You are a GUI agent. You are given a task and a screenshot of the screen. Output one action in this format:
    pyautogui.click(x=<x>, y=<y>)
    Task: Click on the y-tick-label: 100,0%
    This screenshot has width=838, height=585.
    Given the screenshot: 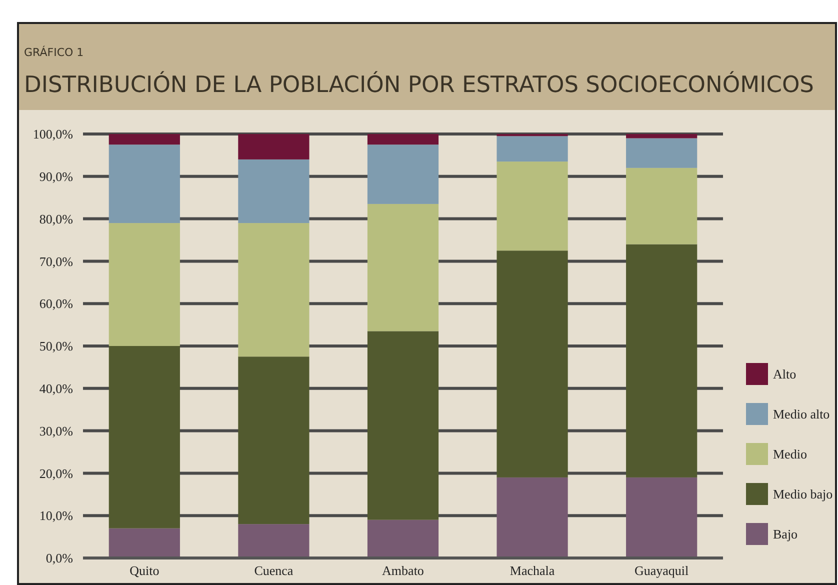 What is the action you would take?
    pyautogui.click(x=53, y=134)
    